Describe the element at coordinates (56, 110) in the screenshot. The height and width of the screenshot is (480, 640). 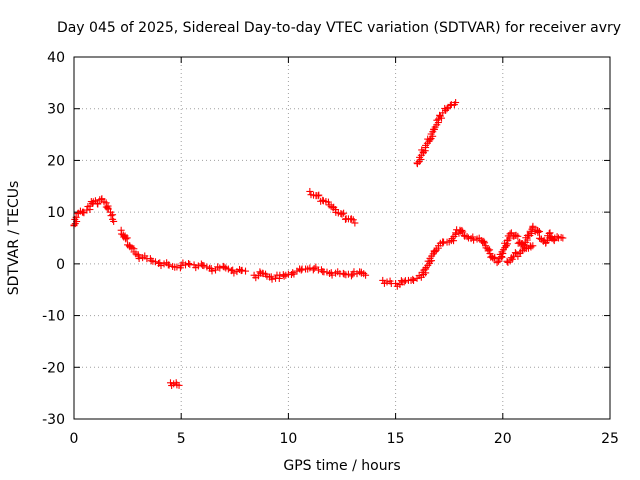
I see `y-tick-label: 30` at that location.